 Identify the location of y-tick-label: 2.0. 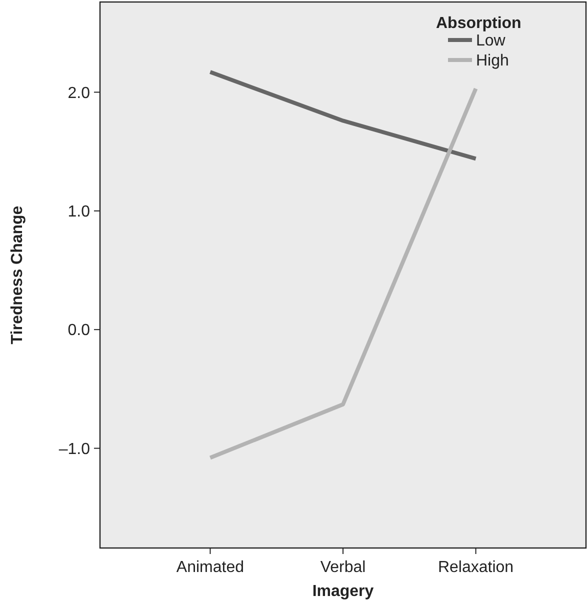
(79, 93).